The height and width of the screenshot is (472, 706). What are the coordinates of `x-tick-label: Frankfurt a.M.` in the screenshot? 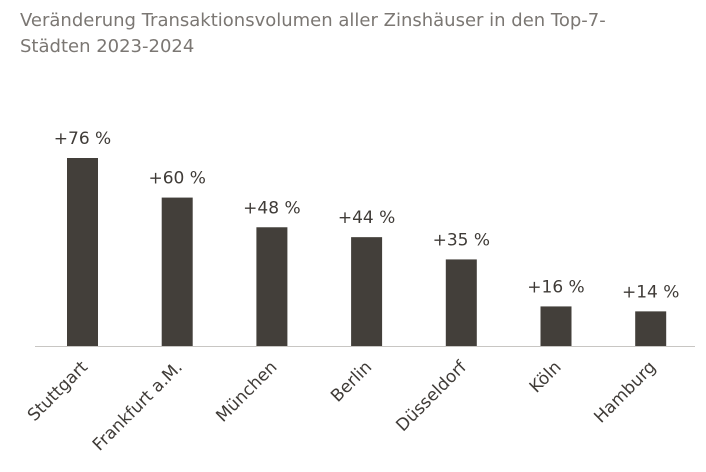 It's located at (138, 406).